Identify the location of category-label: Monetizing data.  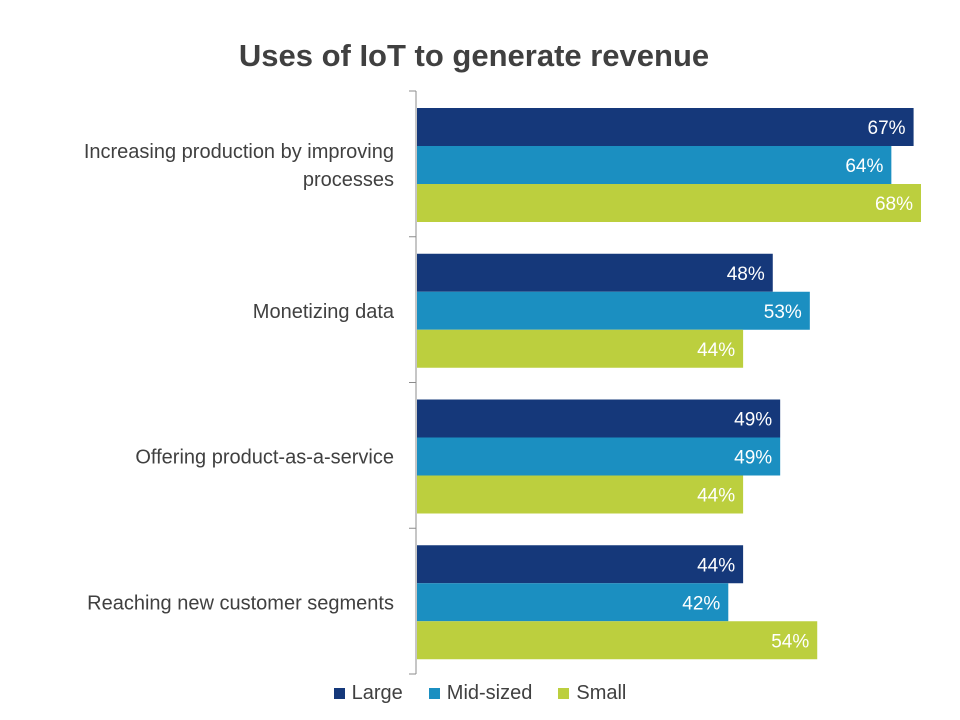
(324, 312).